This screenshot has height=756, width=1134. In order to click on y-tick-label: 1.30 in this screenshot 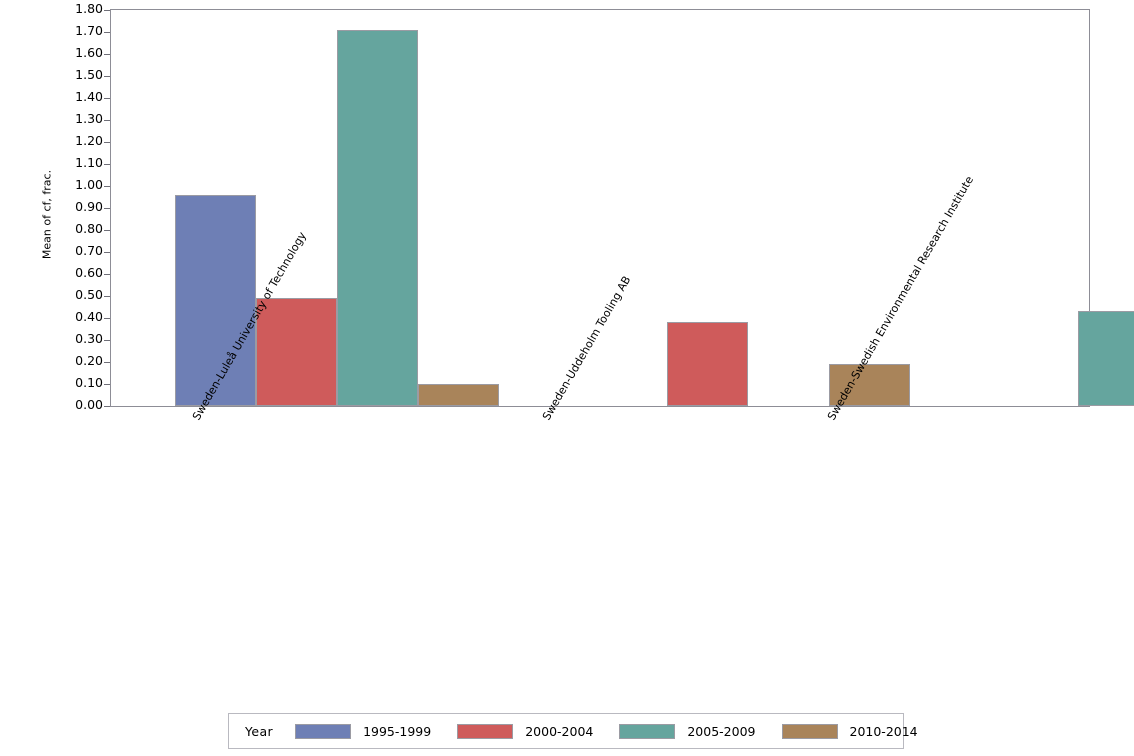, I will do `click(89, 118)`.